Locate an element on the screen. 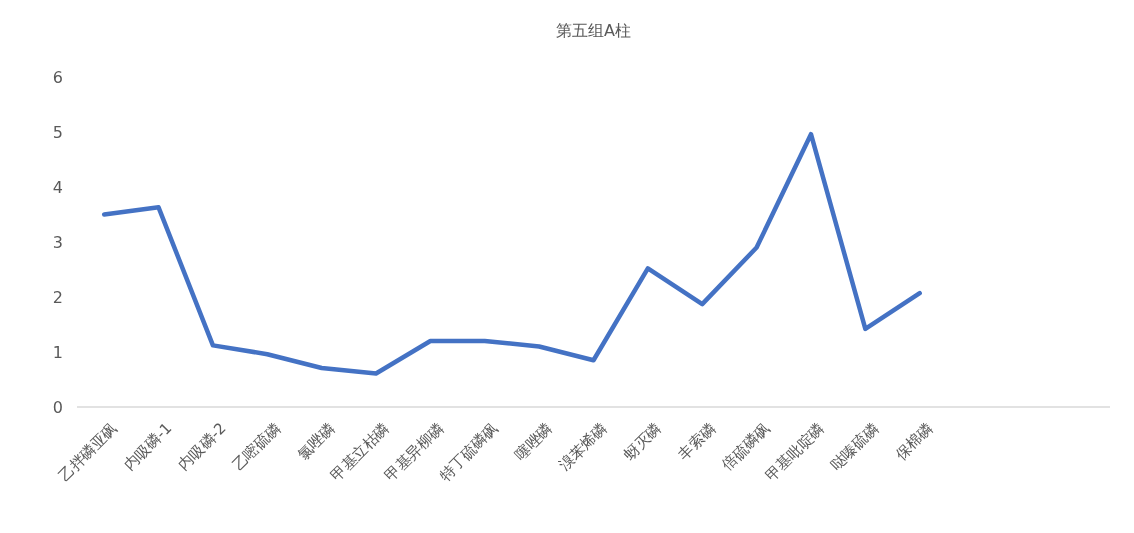  y-tick-label: 1 is located at coordinates (57, 352).